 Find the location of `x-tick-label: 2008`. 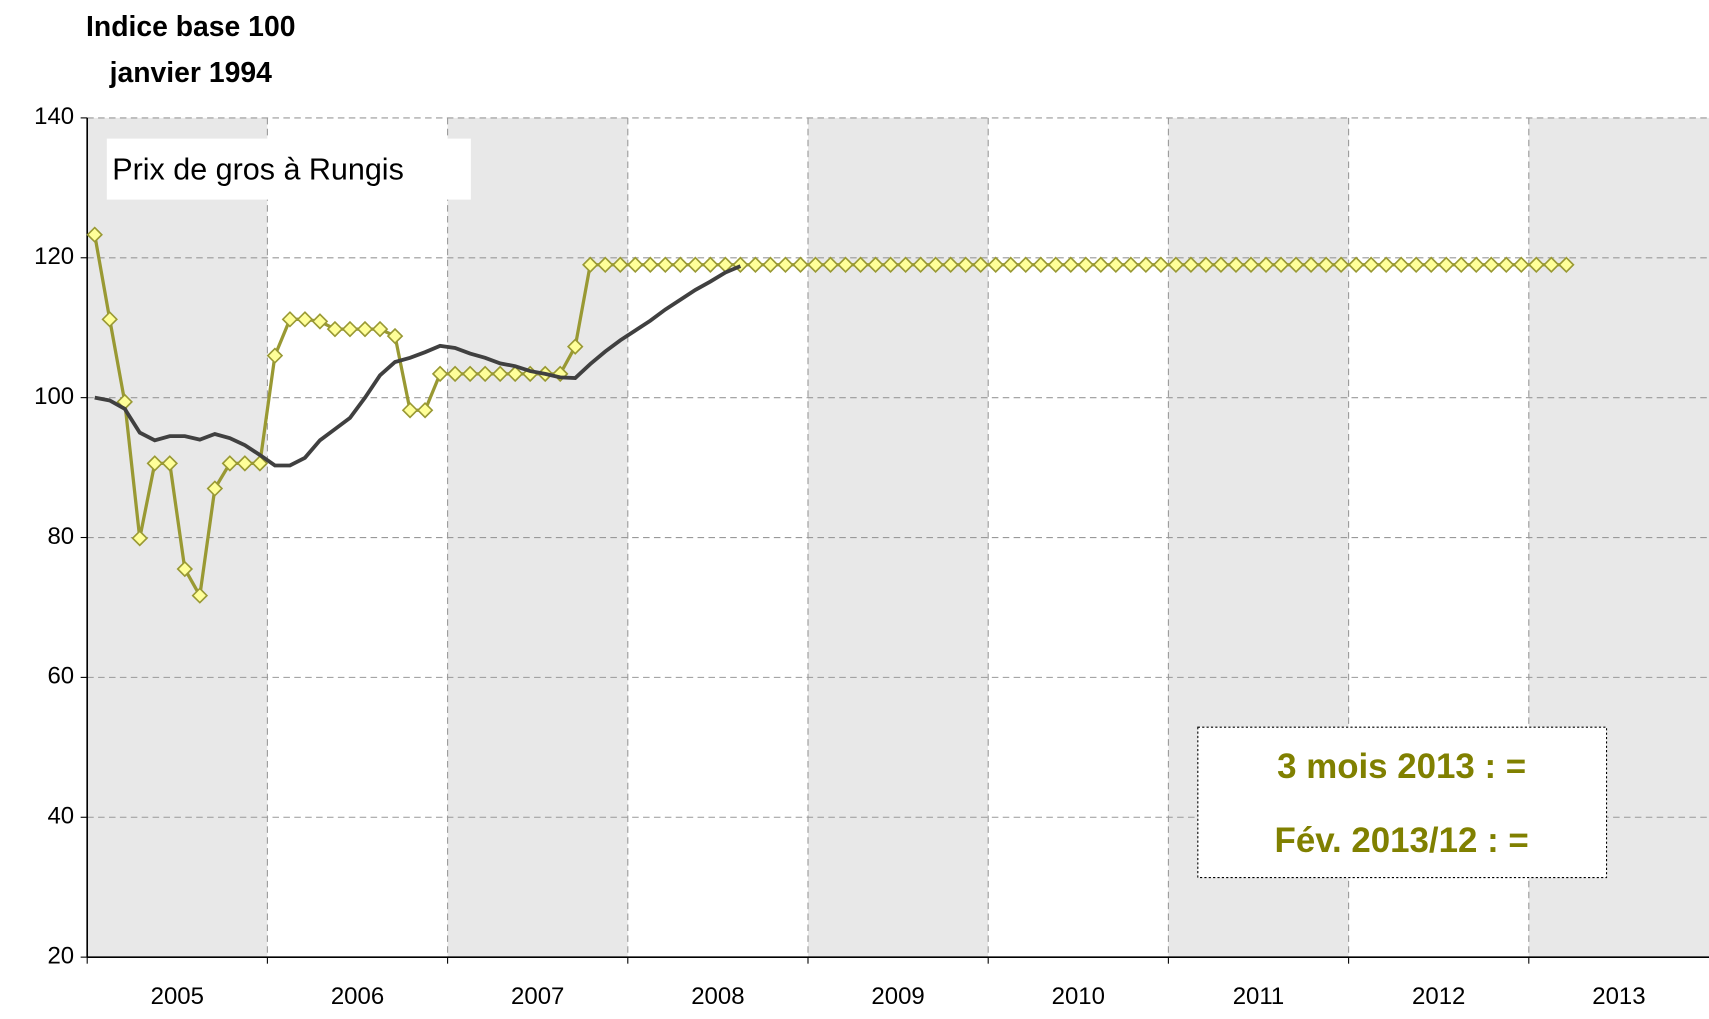

x-tick-label: 2008 is located at coordinates (717, 996).